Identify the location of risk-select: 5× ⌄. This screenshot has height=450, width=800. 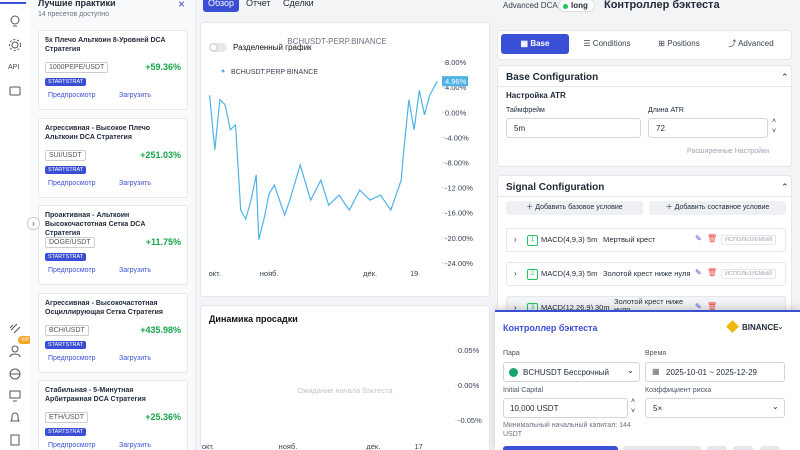
(715, 408).